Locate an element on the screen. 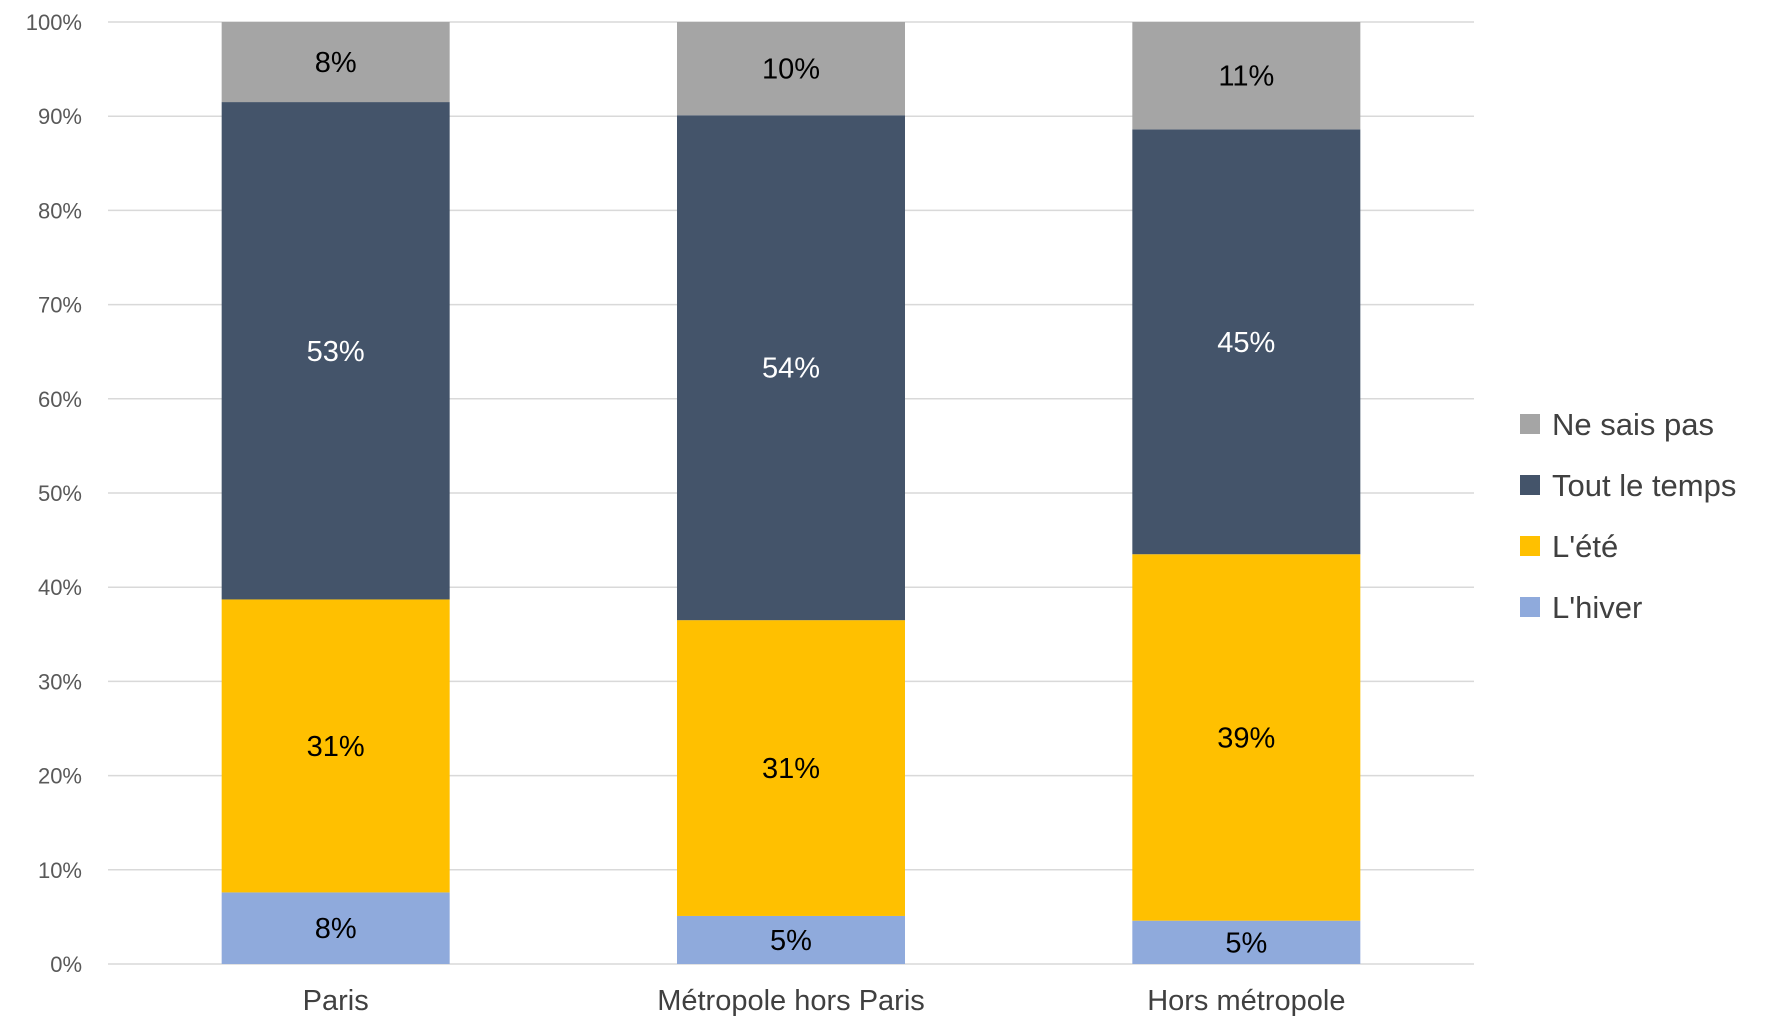  legend-item: L'hiver is located at coordinates (1581, 607).